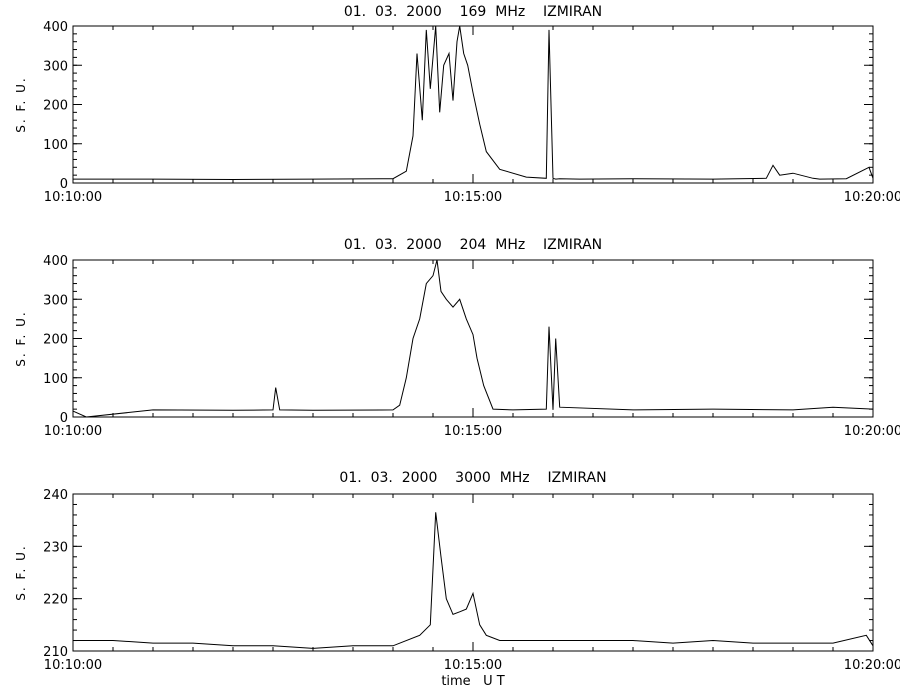  Describe the element at coordinates (473, 12) in the screenshot. I see `chart-title: 01. 03. 2000 169 MHz IZMIRAN` at that location.